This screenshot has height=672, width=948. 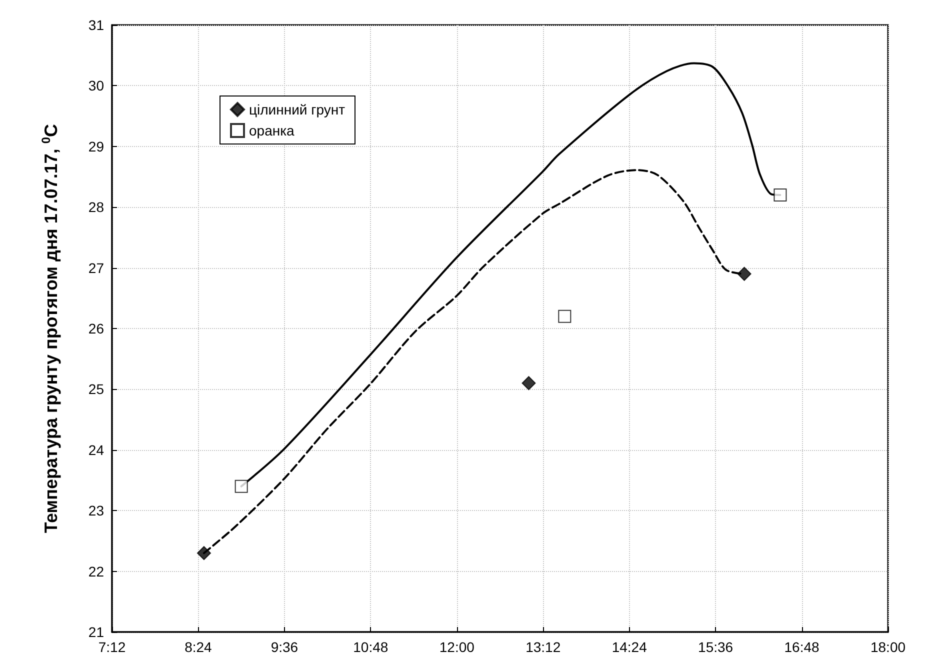 What do you see at coordinates (112, 647) in the screenshot?
I see `x-tick-label: 7:12` at bounding box center [112, 647].